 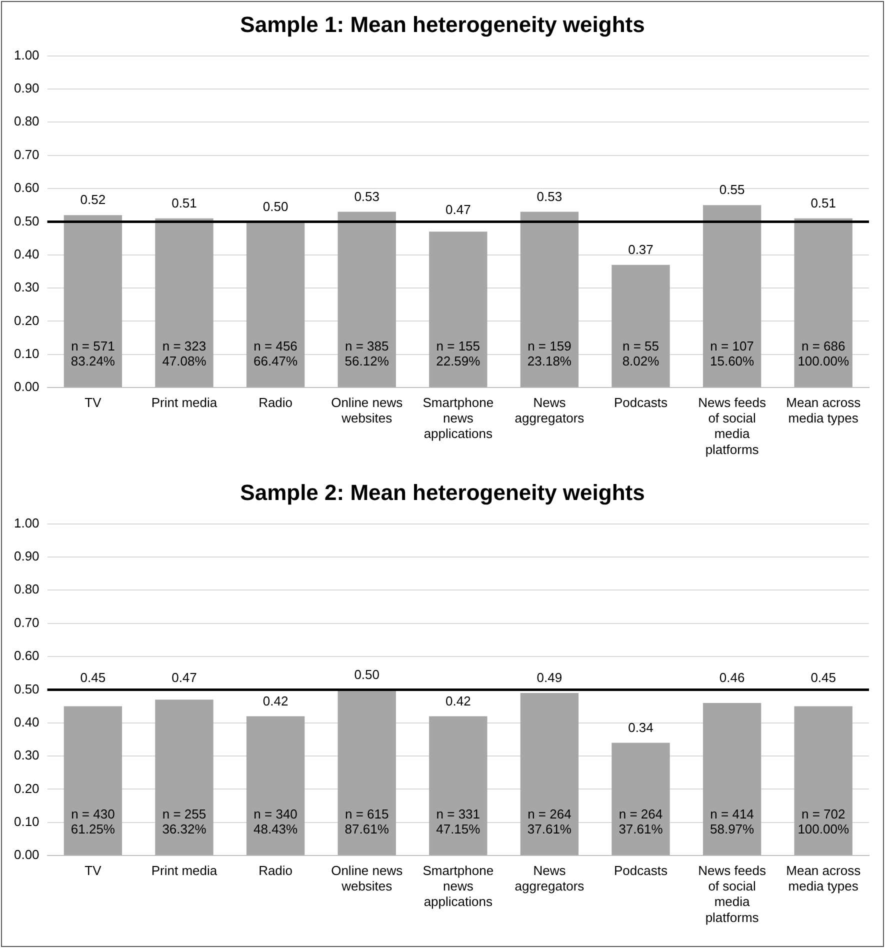 I want to click on annotation: n = 615 87.61%, so click(x=367, y=821).